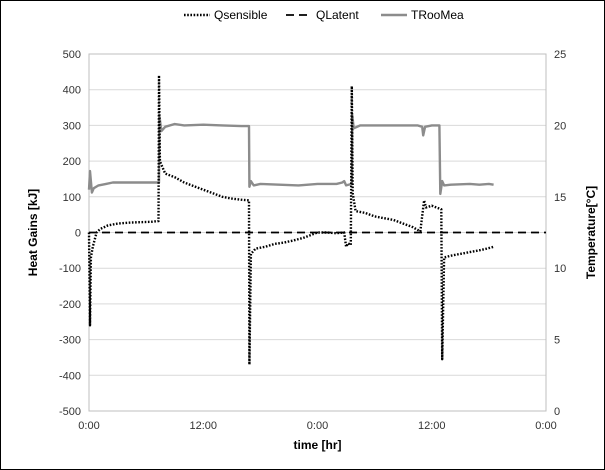 The image size is (605, 470). I want to click on y-axis-title: Heat Gains [kJ], so click(33, 232).